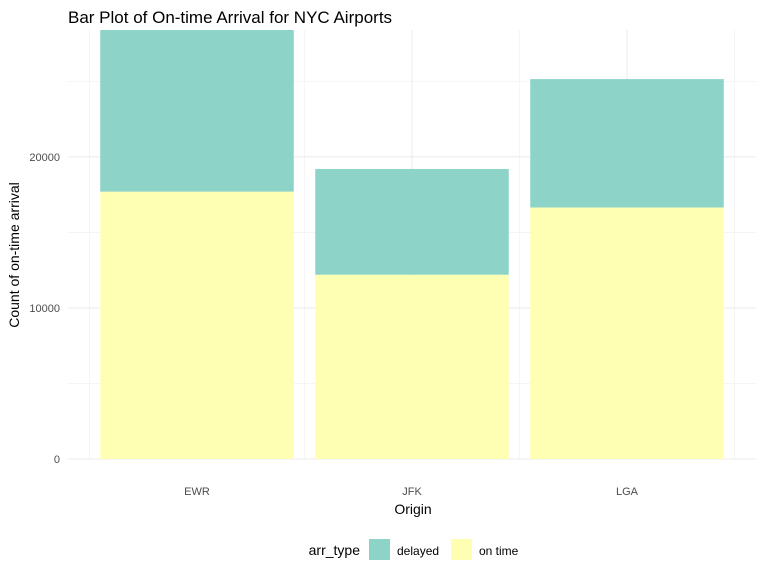 Image resolution: width=768 pixels, height=581 pixels. I want to click on bar-LGA-on-time, so click(627, 333).